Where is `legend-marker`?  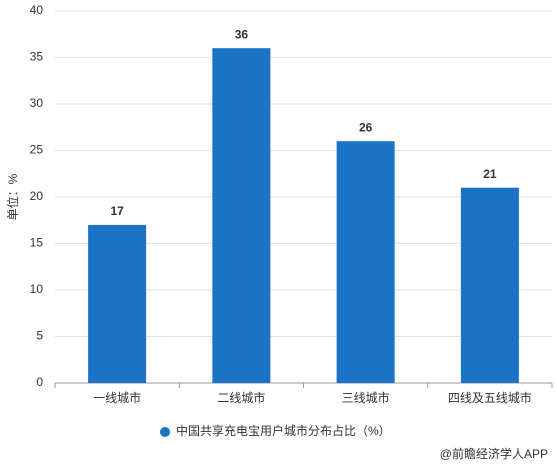 legend-marker is located at coordinates (165, 432).